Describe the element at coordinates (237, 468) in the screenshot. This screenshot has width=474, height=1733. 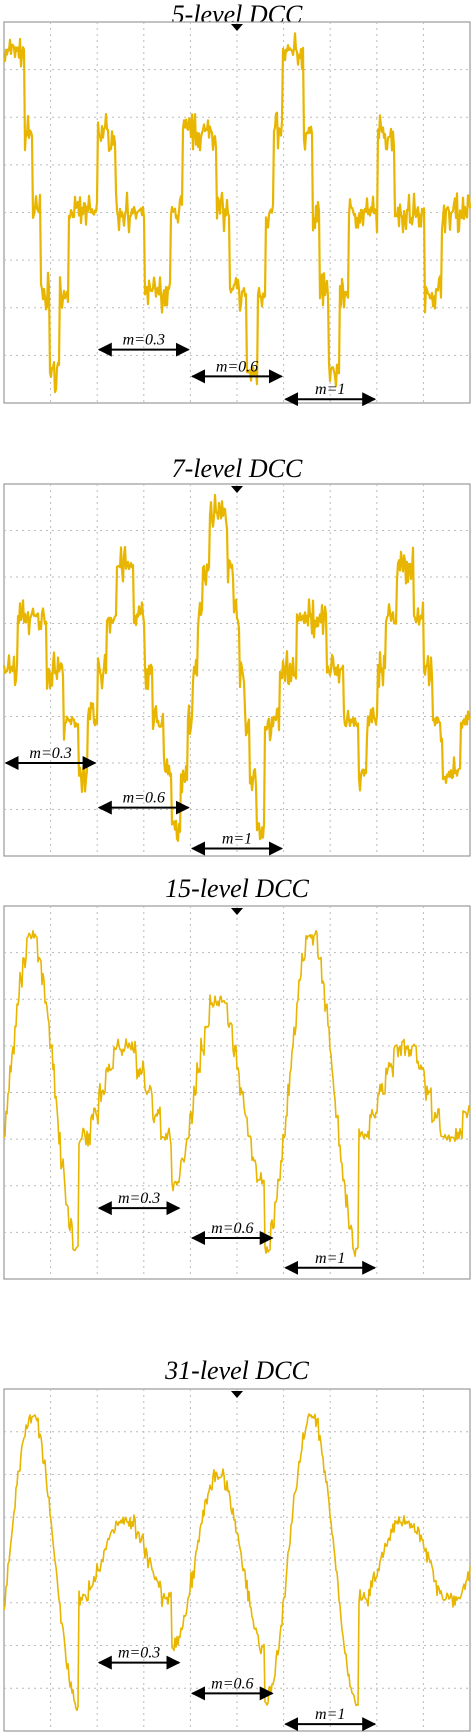
I see `panel-title: 7-level DCC` at that location.